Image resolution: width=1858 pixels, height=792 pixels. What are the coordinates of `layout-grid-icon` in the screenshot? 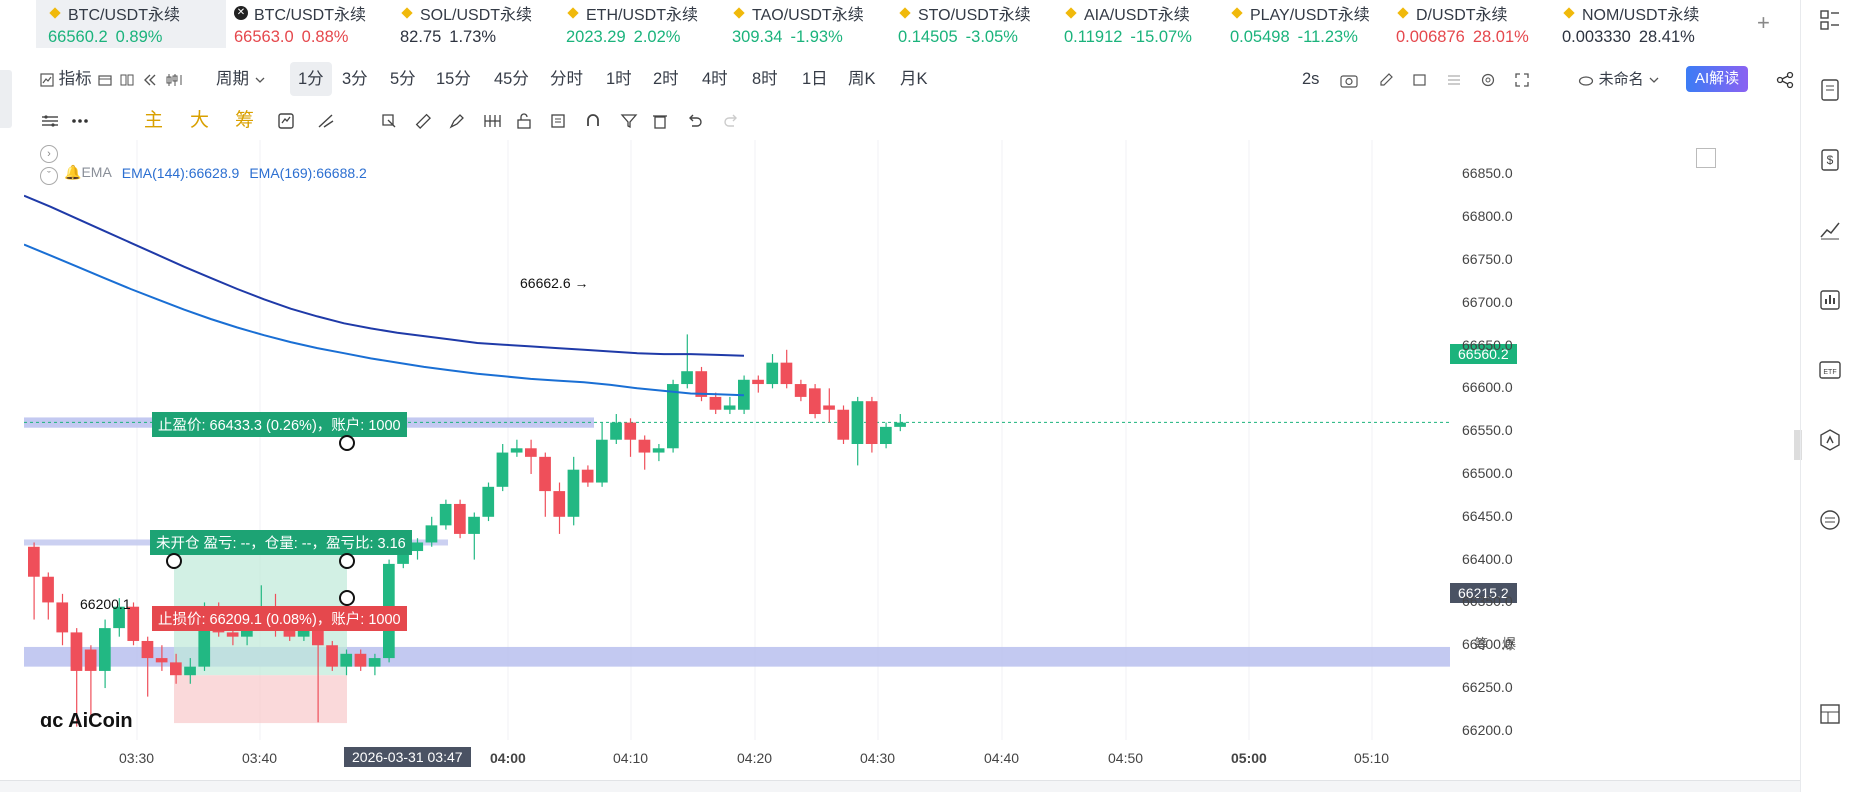 It's located at (1830, 20).